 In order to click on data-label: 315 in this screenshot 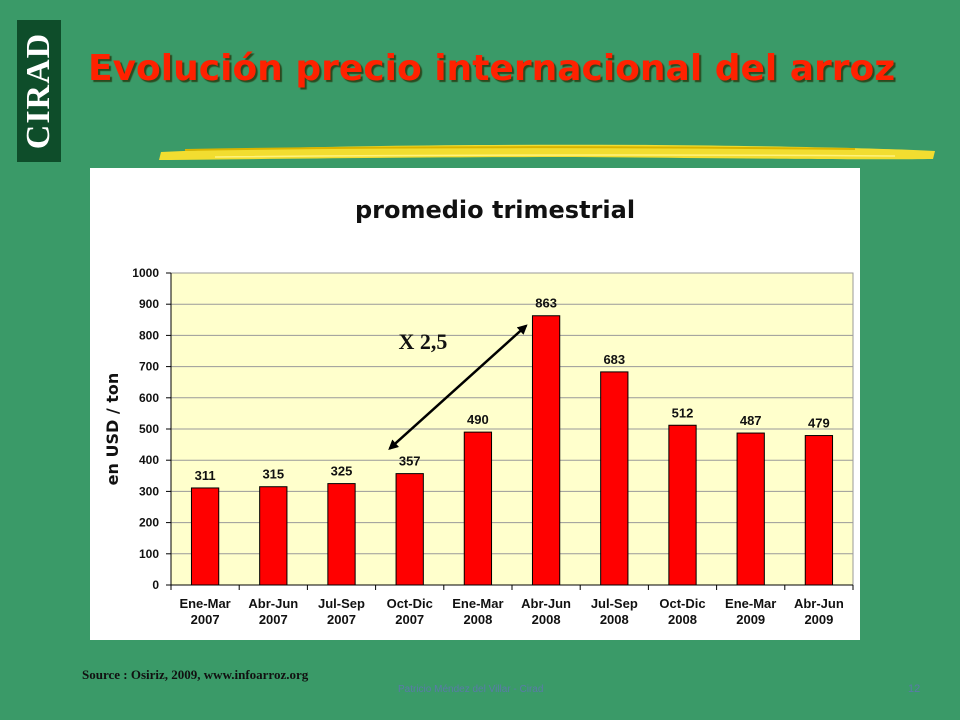, I will do `click(273, 474)`.